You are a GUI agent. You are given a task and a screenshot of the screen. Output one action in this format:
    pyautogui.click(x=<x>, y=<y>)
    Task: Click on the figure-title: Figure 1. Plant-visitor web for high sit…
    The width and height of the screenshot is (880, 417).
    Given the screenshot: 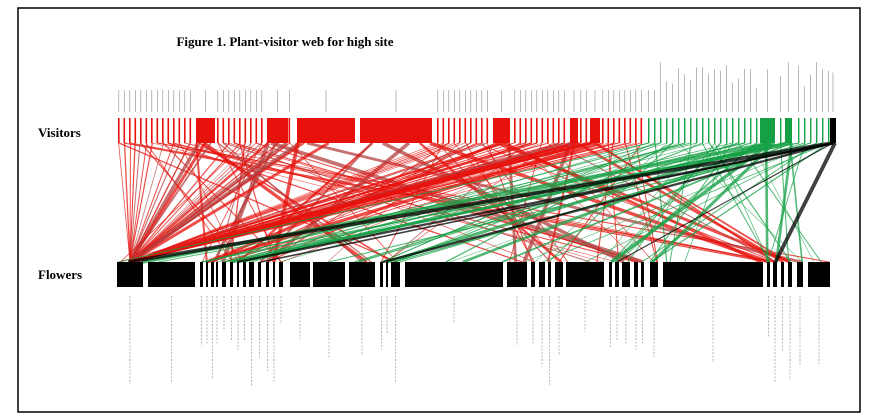 What is the action you would take?
    pyautogui.click(x=284, y=41)
    